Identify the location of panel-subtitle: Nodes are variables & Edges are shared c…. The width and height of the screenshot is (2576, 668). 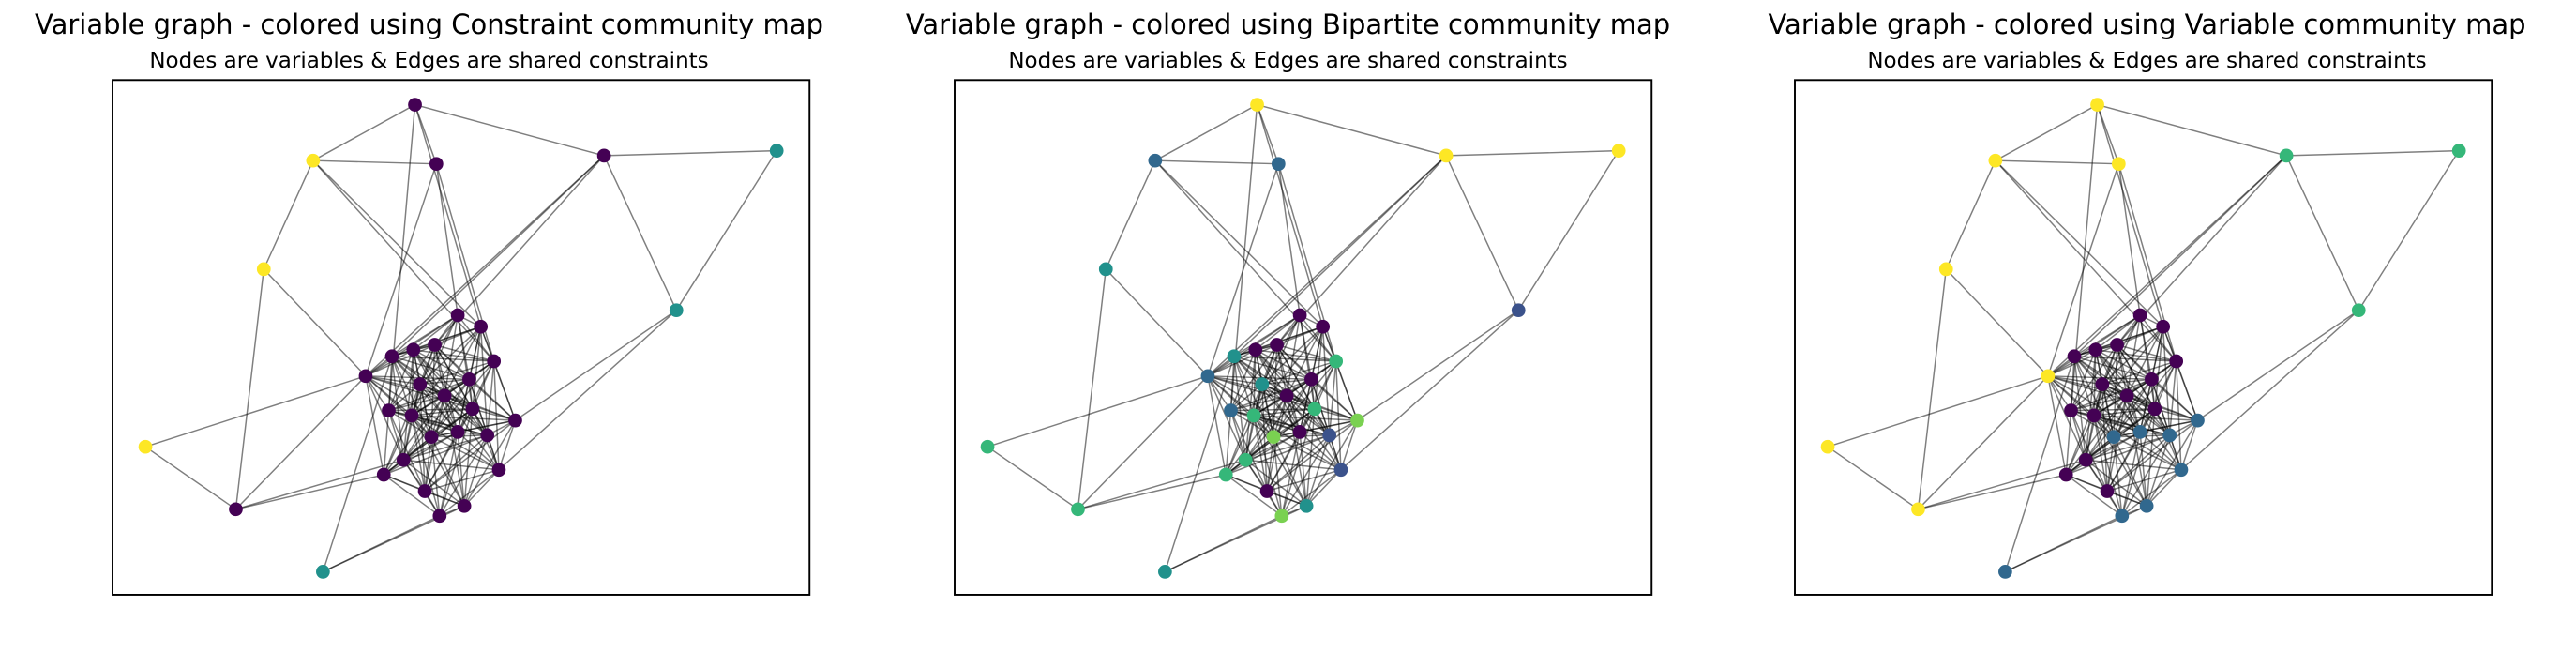
(1288, 61).